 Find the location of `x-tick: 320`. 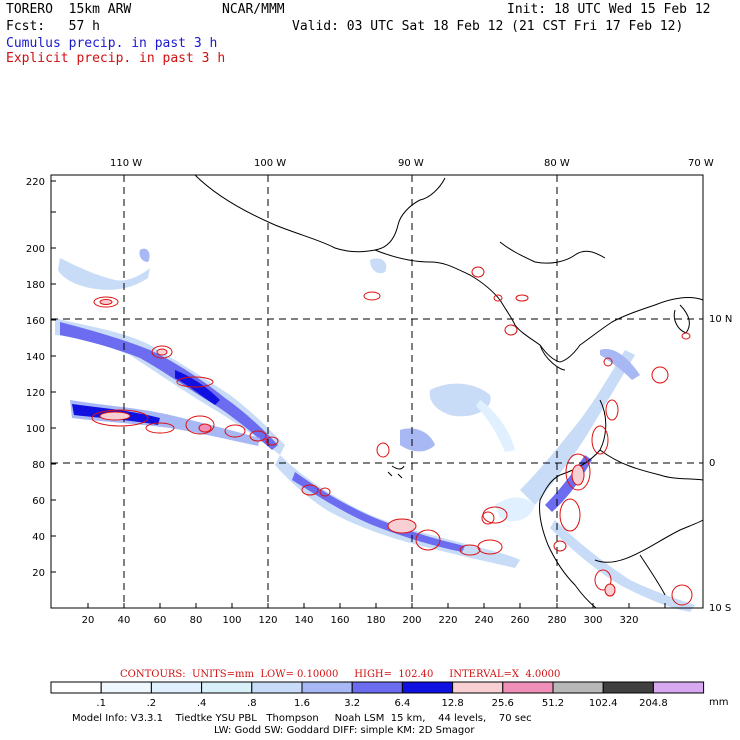

x-tick: 320 is located at coordinates (628, 620).